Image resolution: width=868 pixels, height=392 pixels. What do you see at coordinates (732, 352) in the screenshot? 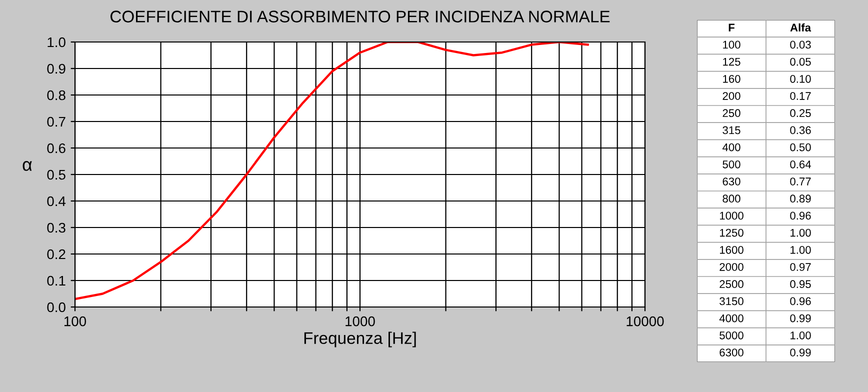
I see `text: 6300` at bounding box center [732, 352].